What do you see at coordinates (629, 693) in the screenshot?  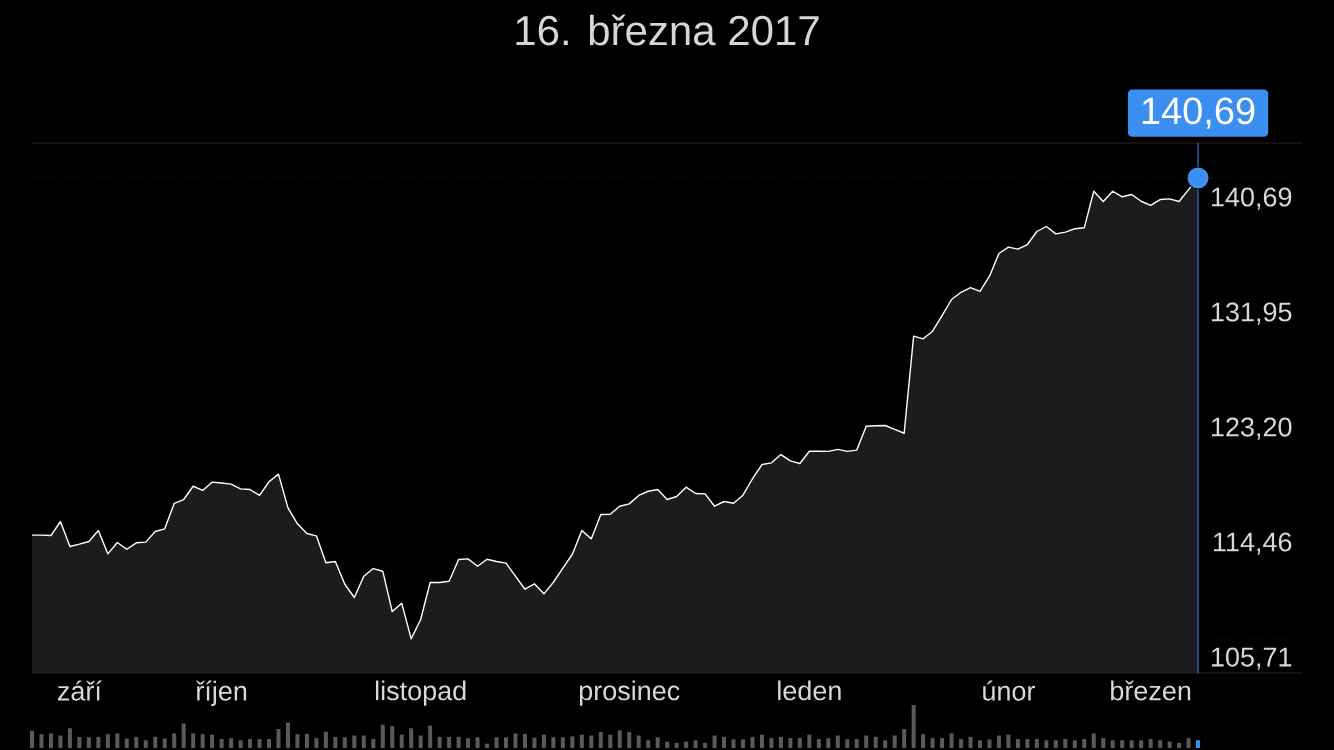 I see `x-tick-label: prosinec` at bounding box center [629, 693].